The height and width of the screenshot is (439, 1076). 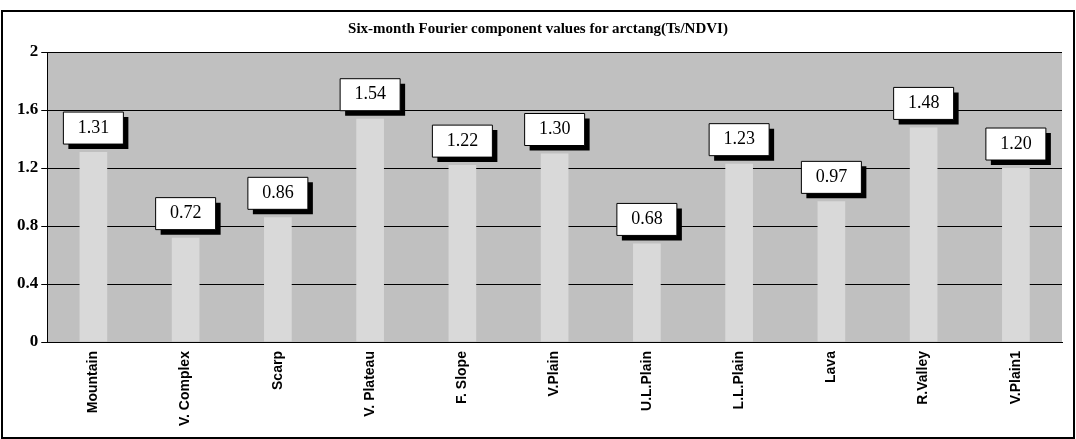 I want to click on data-label: 0.97, so click(x=831, y=176).